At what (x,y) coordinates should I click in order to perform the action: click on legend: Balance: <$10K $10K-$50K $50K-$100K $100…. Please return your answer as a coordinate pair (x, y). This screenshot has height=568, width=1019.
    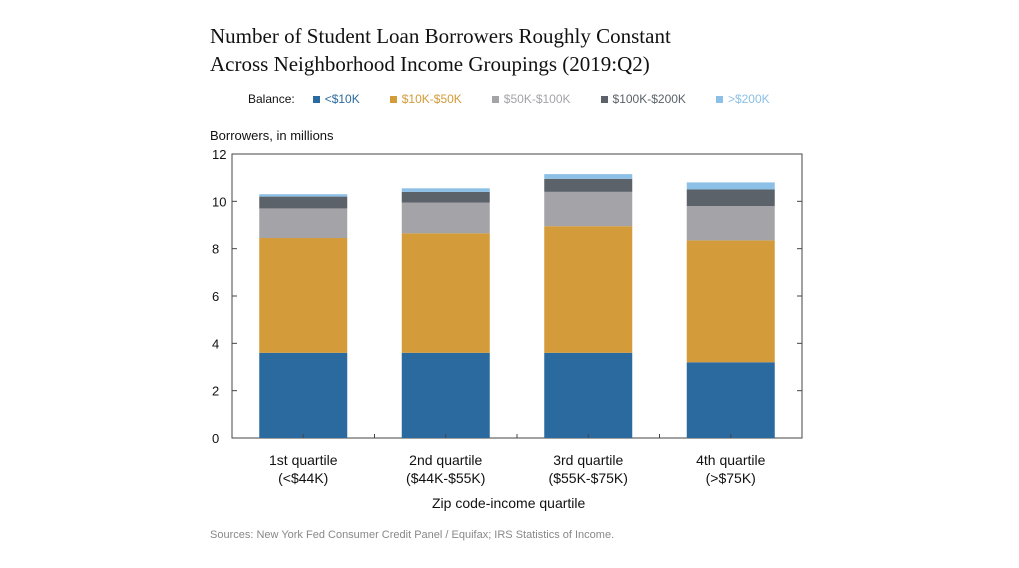
    Looking at the image, I should click on (524, 99).